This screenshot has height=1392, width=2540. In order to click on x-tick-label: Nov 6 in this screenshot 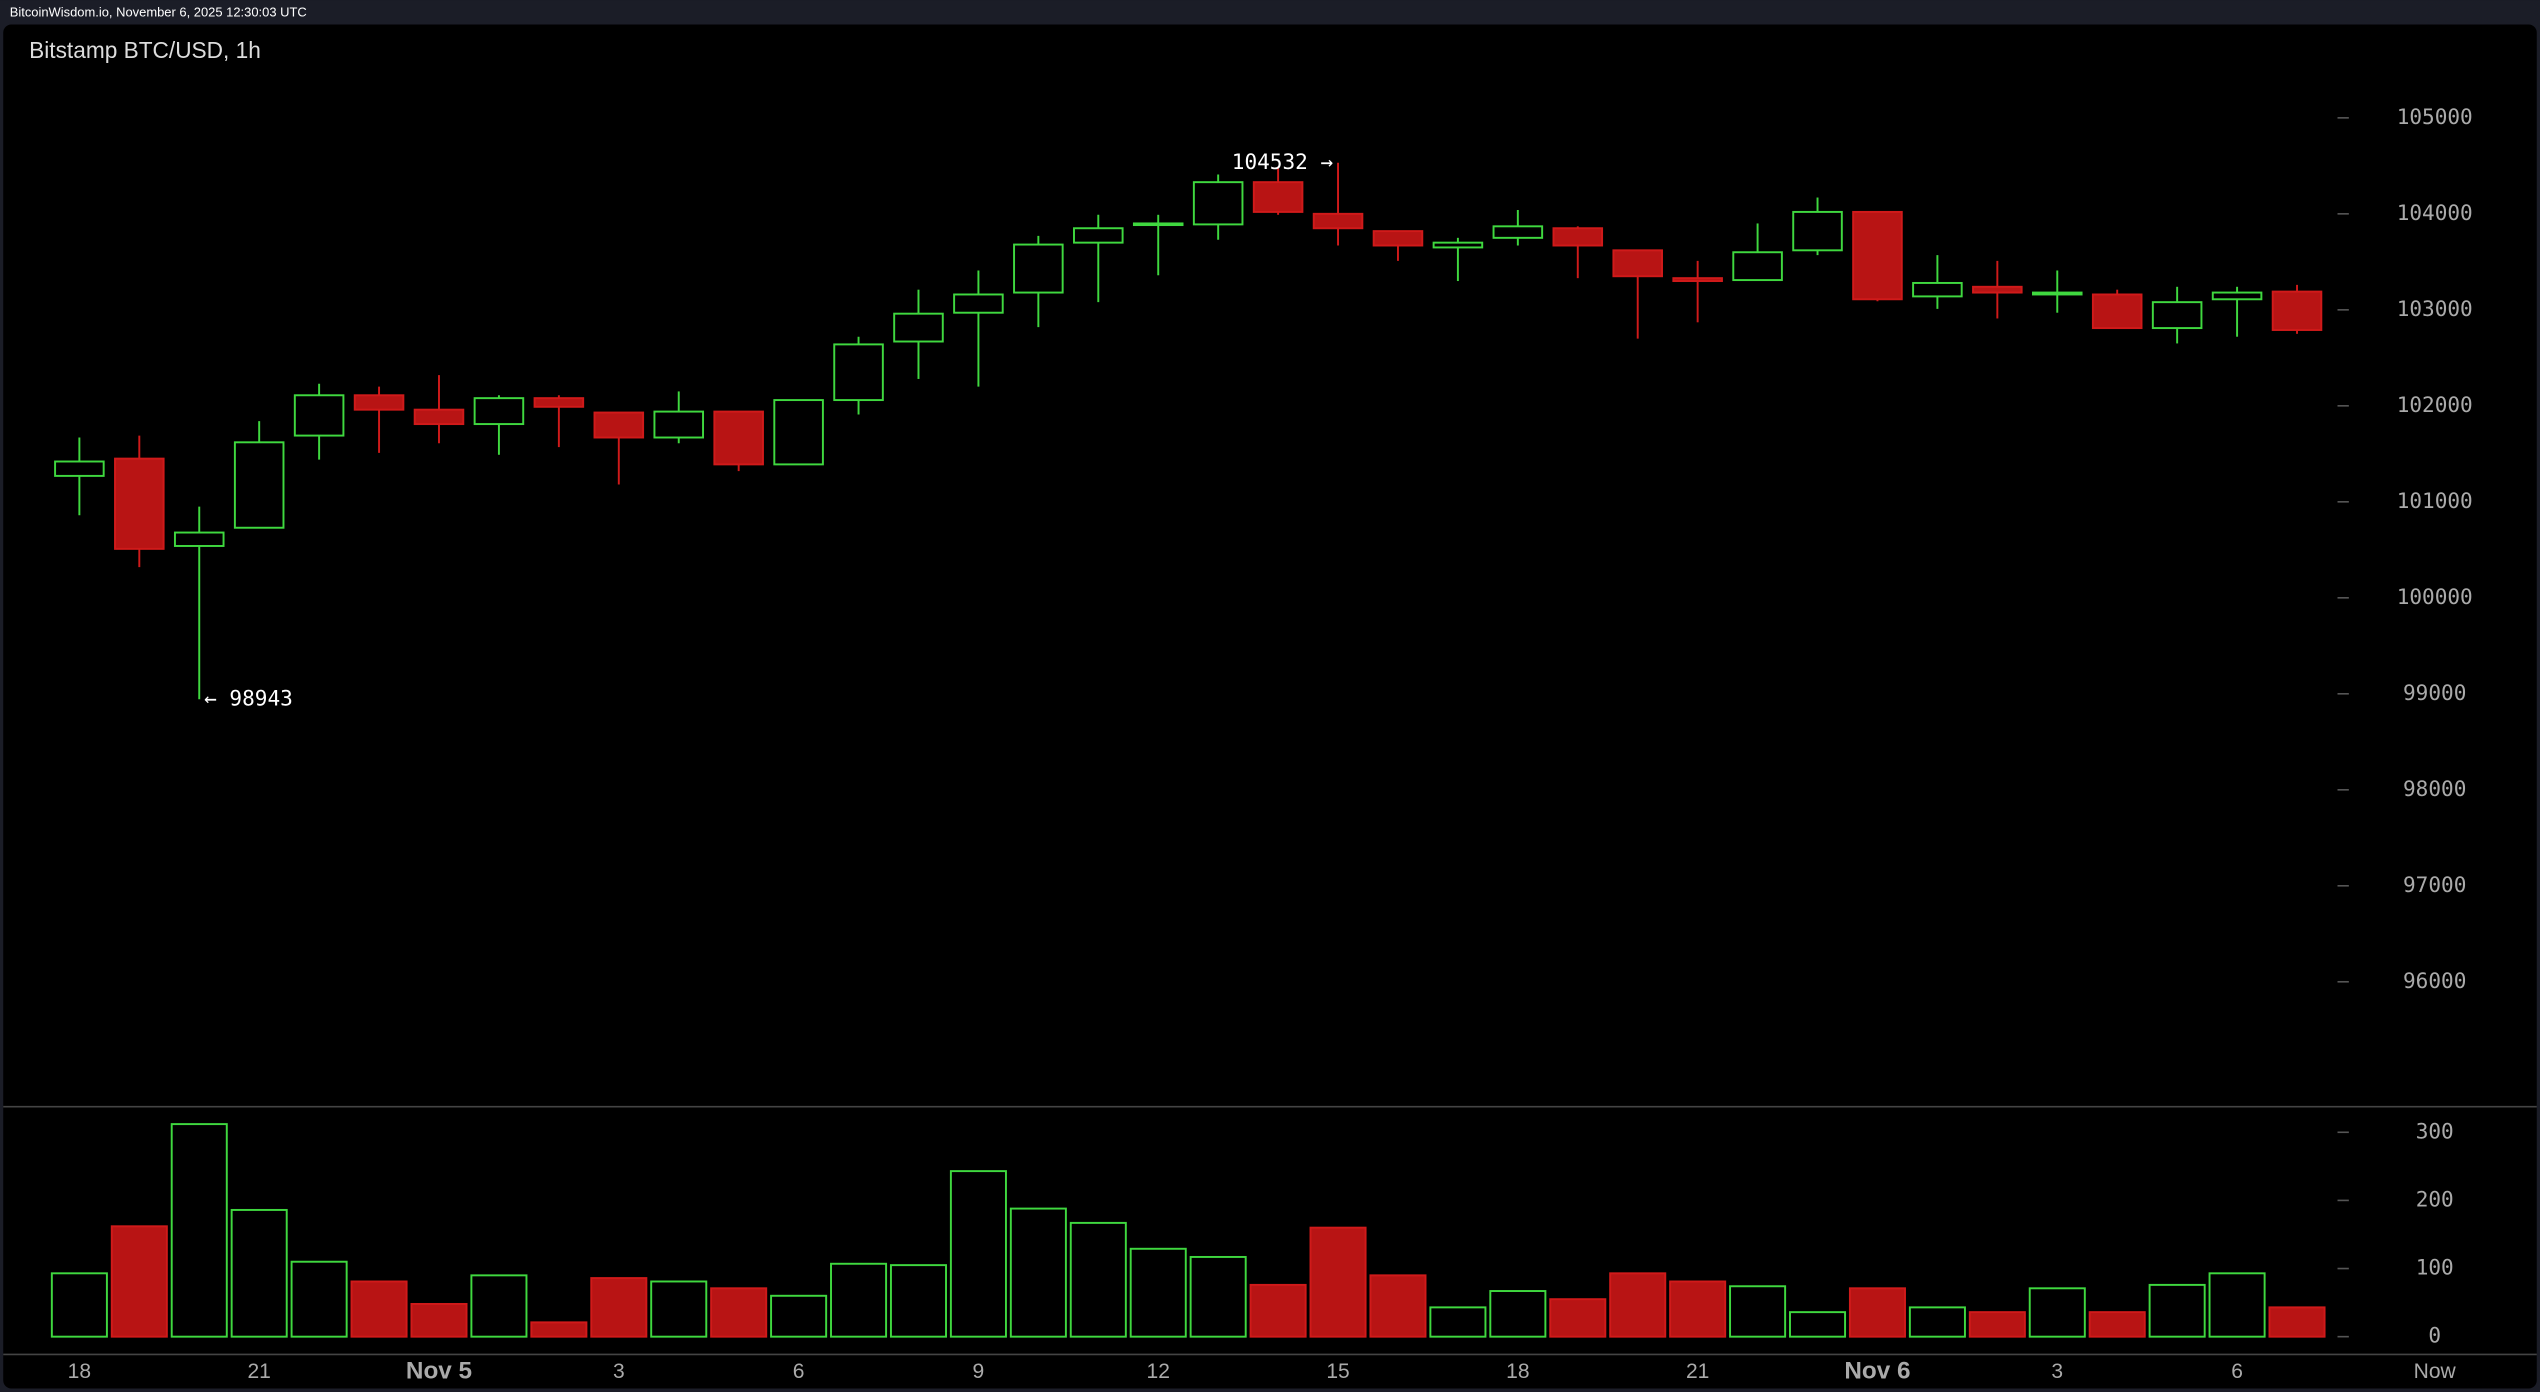, I will do `click(1877, 1371)`.